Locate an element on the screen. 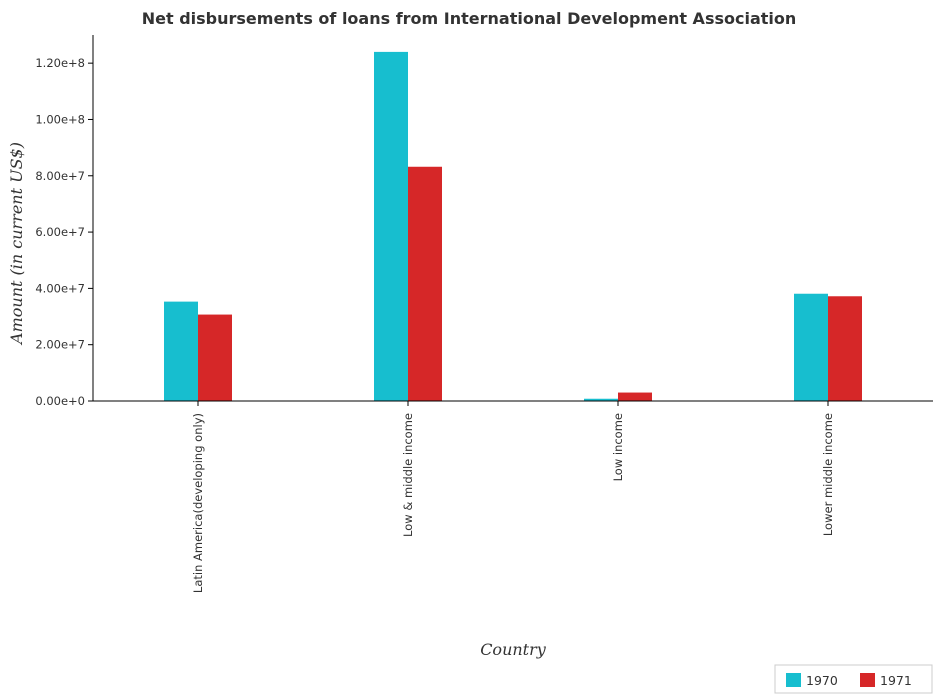  x-axis-label: Country is located at coordinates (513, 649).